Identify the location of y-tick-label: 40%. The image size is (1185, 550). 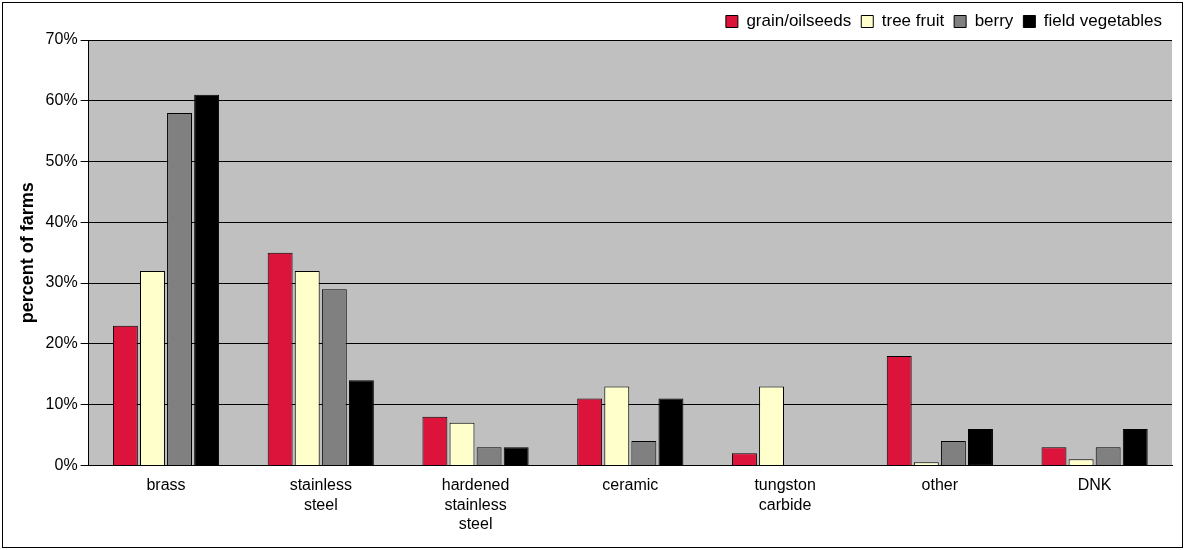
(61, 221).